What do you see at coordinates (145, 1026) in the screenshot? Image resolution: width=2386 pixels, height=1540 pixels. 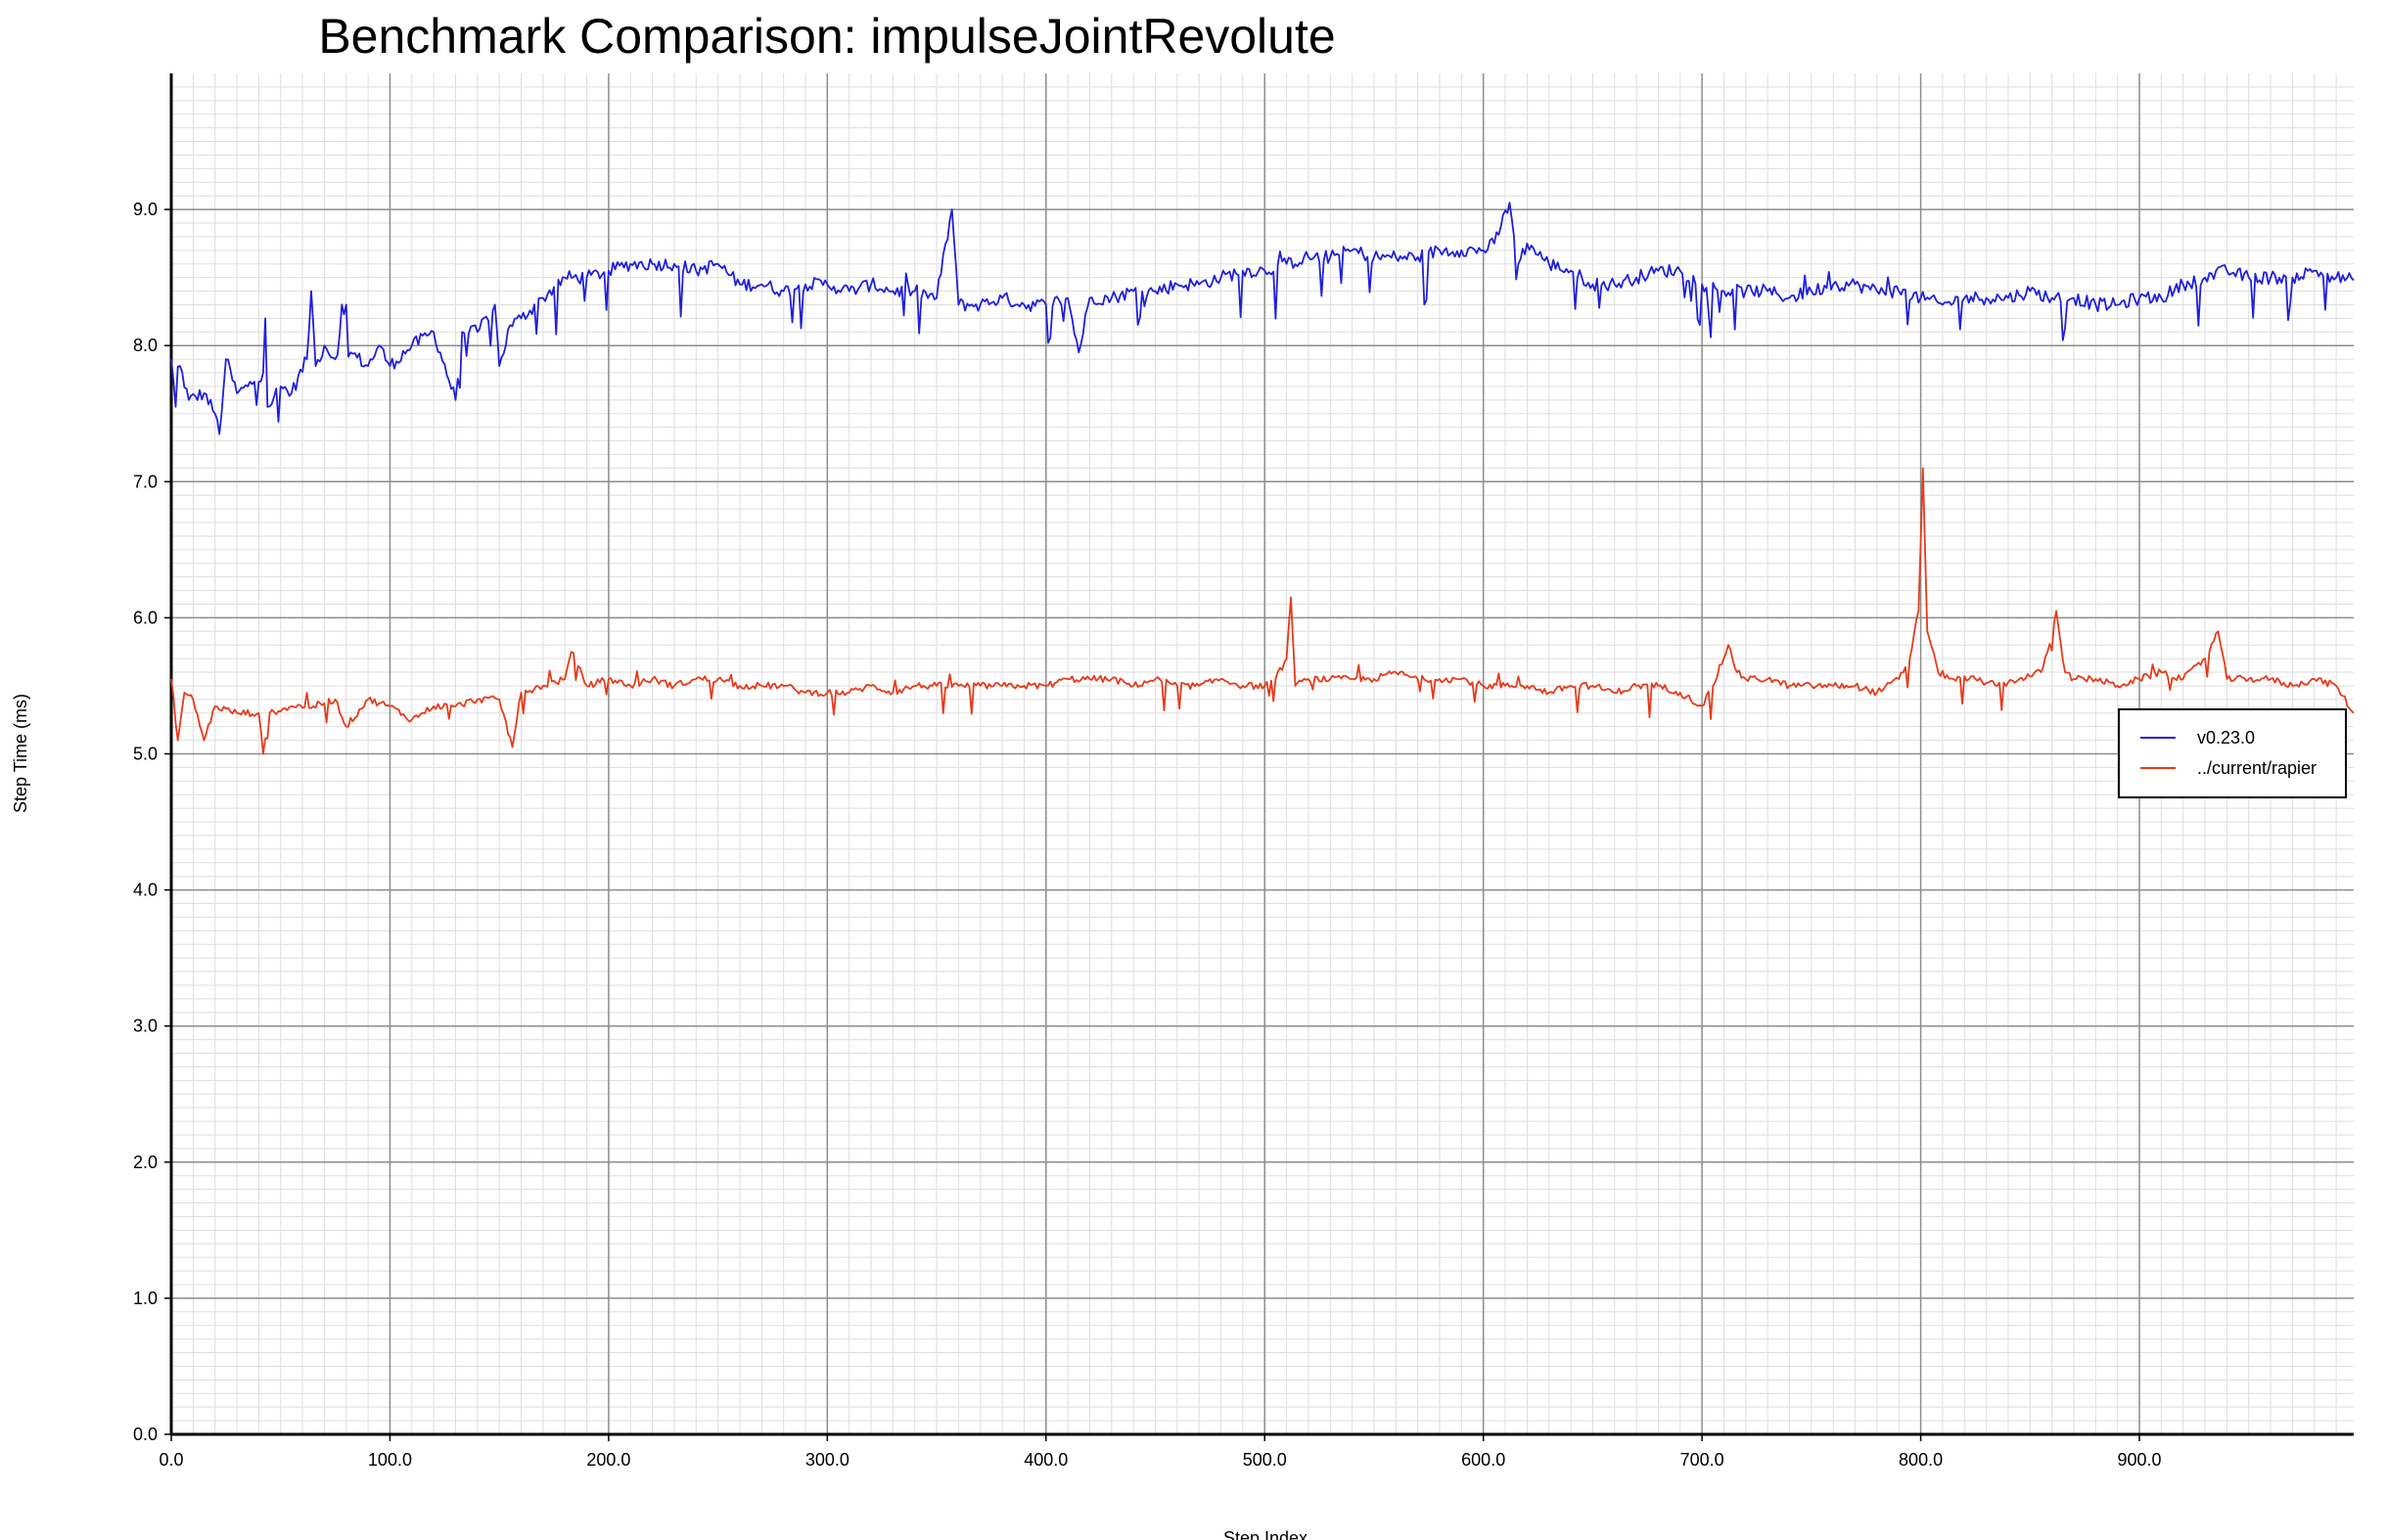 I see `y-tick-label: 3.0` at bounding box center [145, 1026].